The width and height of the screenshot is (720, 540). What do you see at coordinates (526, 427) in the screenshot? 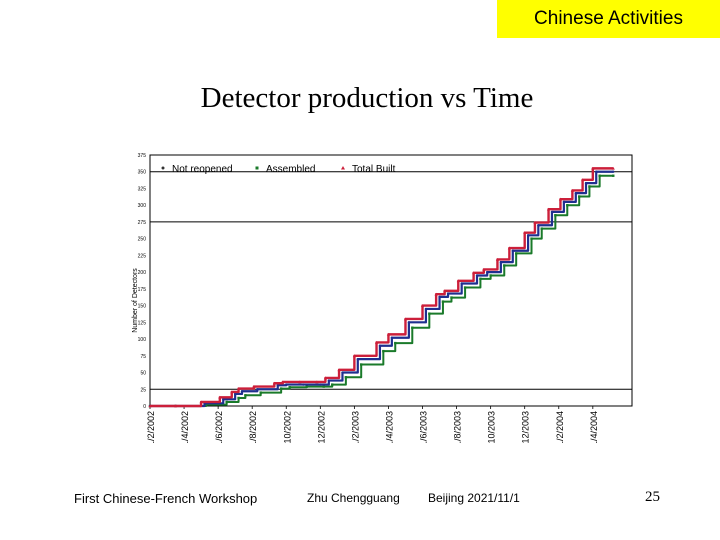
I see `x-tick-label: 1/12/2003` at bounding box center [526, 427].